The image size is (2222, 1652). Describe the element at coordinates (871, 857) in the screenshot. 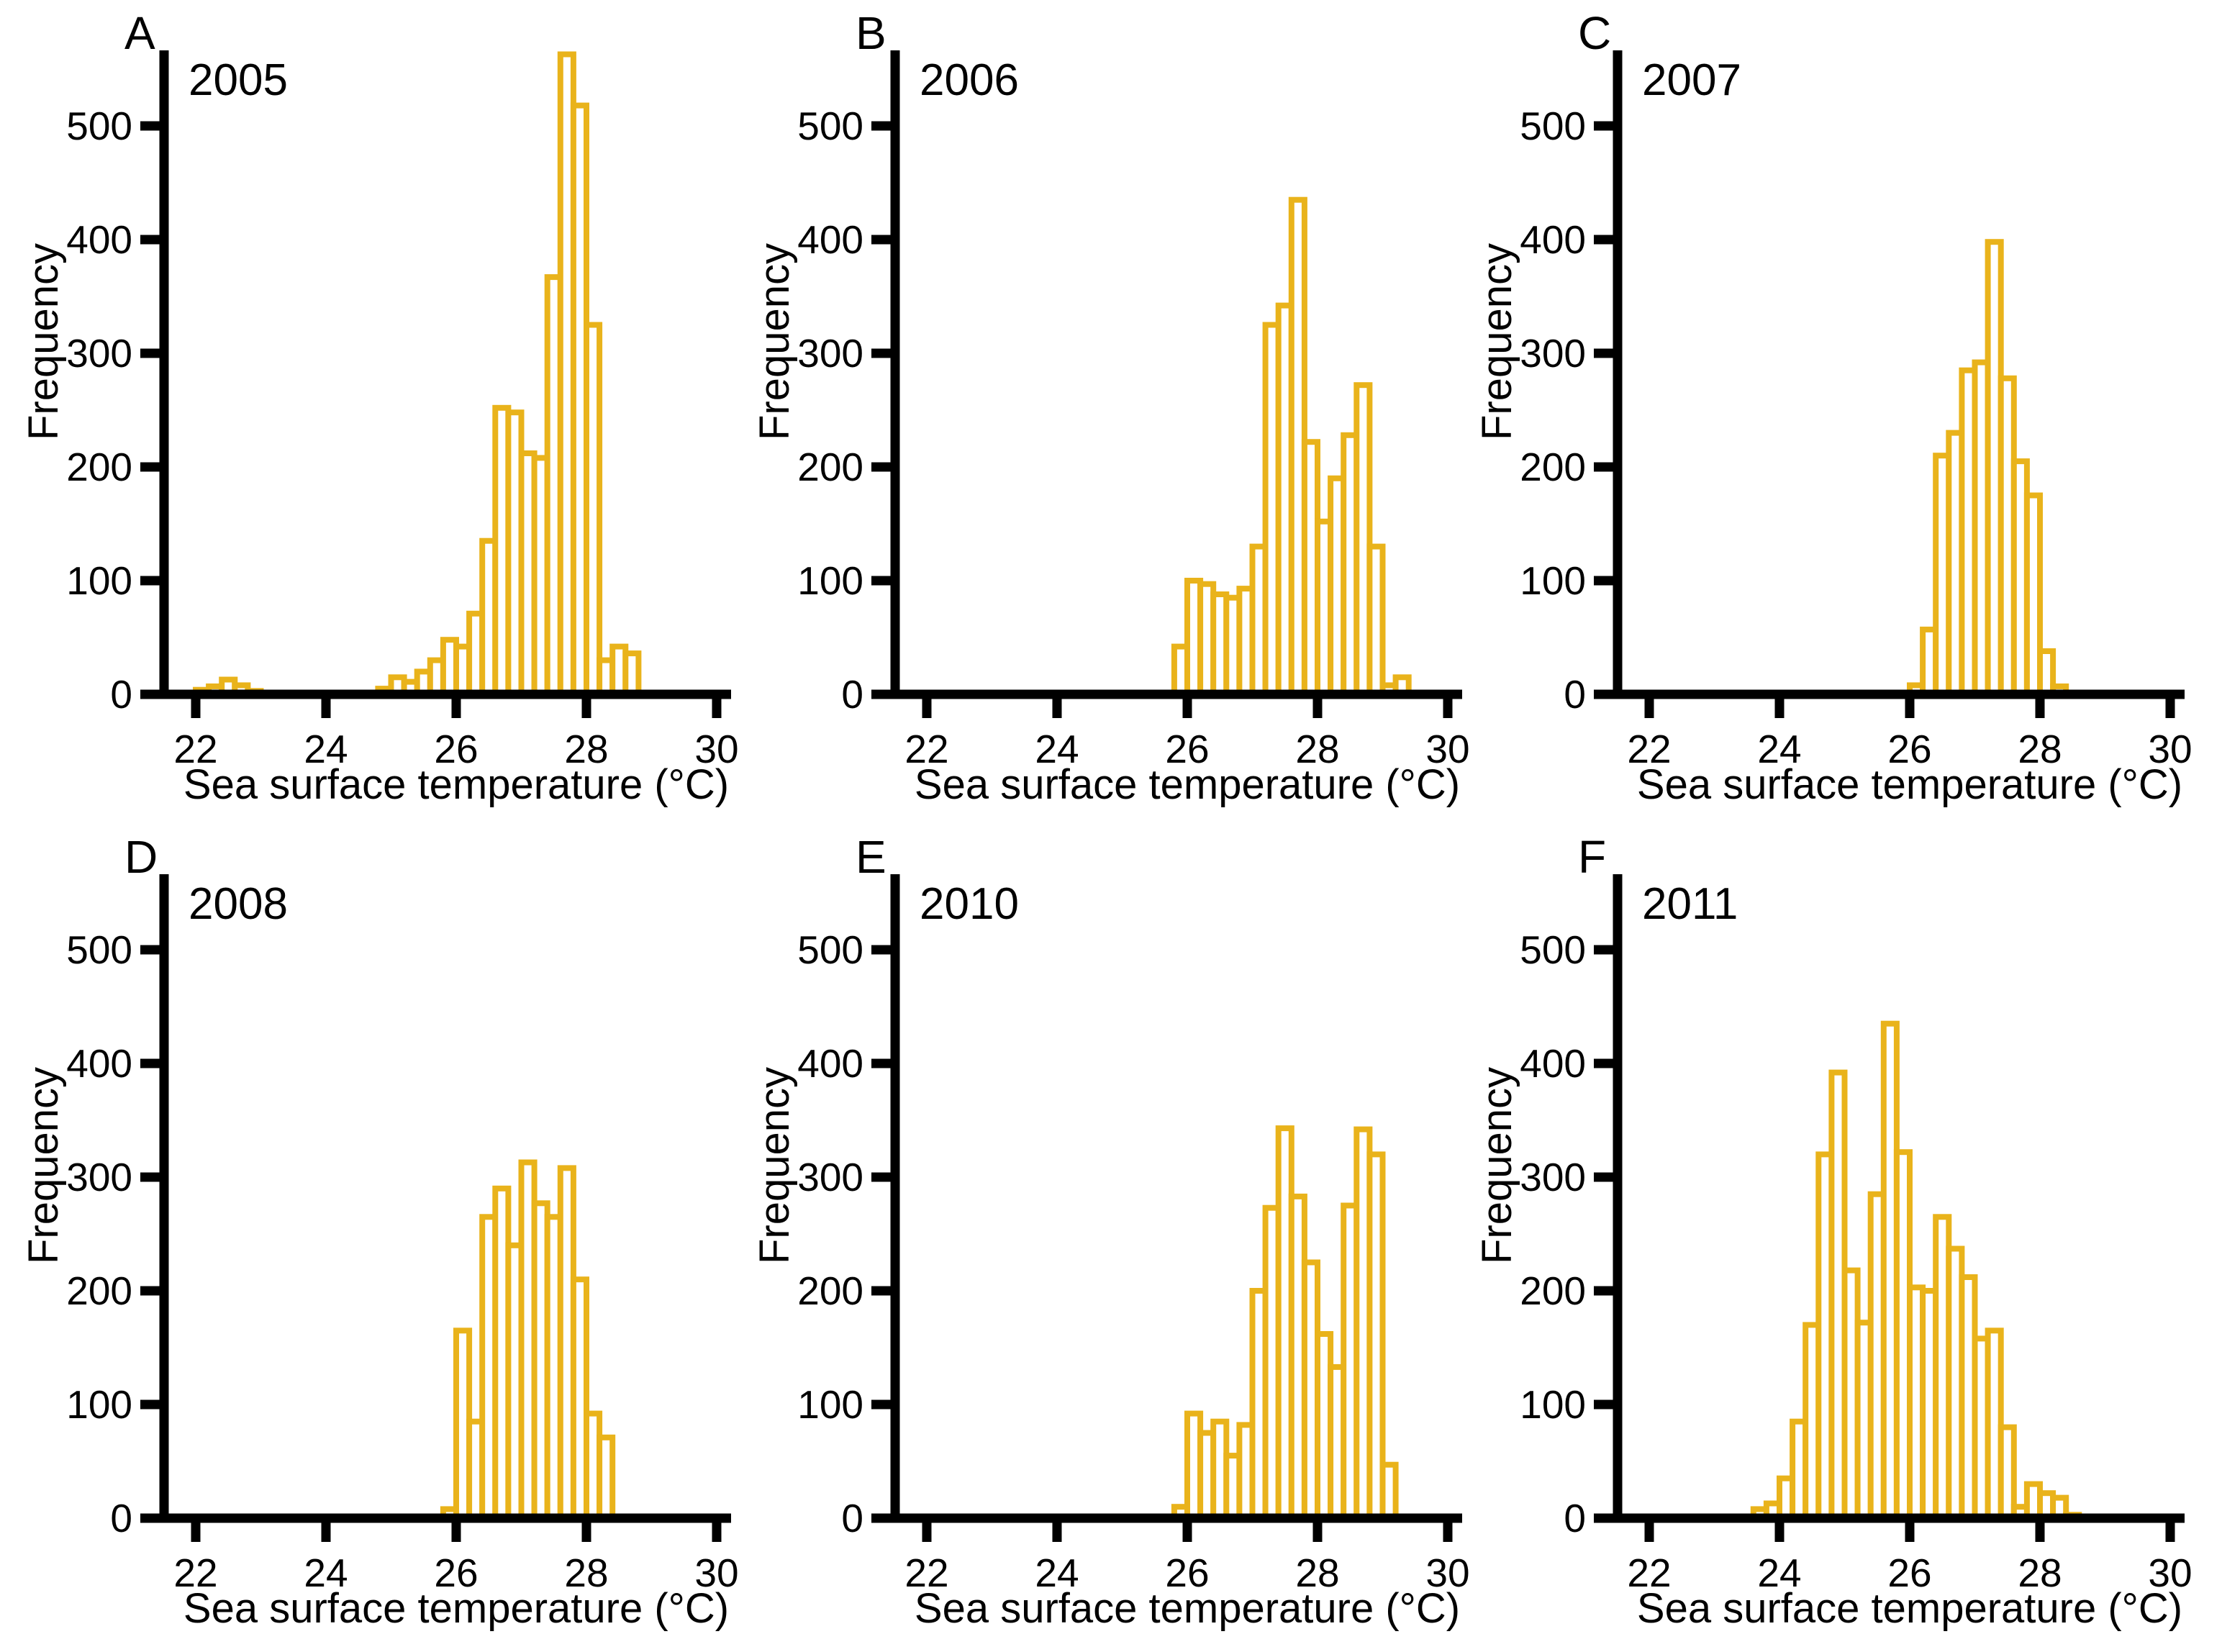

I see `panel-letter: E` at that location.